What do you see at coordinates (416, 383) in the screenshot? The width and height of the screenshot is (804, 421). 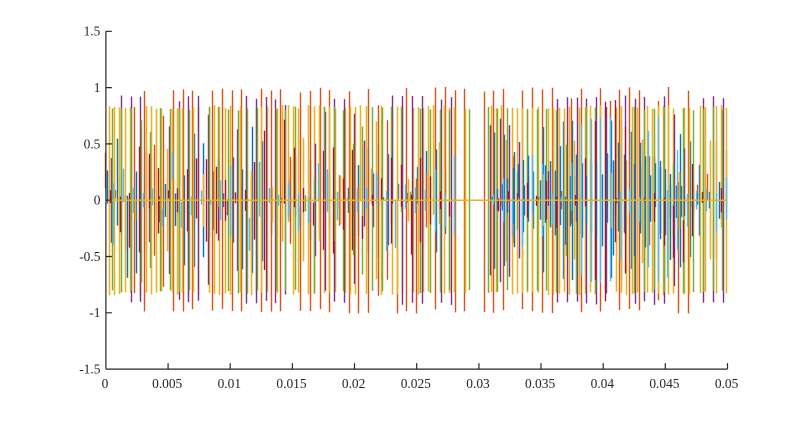 I see `svg-text: 0.025` at bounding box center [416, 383].